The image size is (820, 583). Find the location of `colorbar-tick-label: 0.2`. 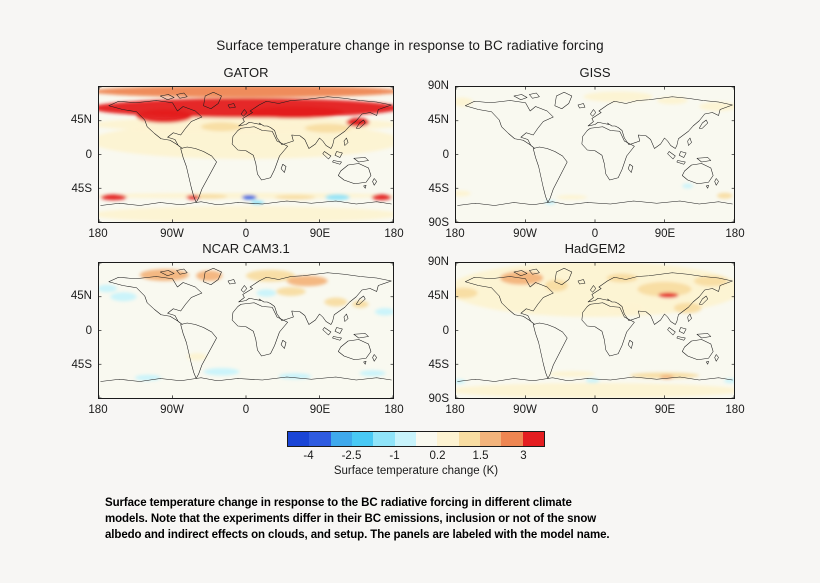

colorbar-tick-label: 0.2 is located at coordinates (437, 456).